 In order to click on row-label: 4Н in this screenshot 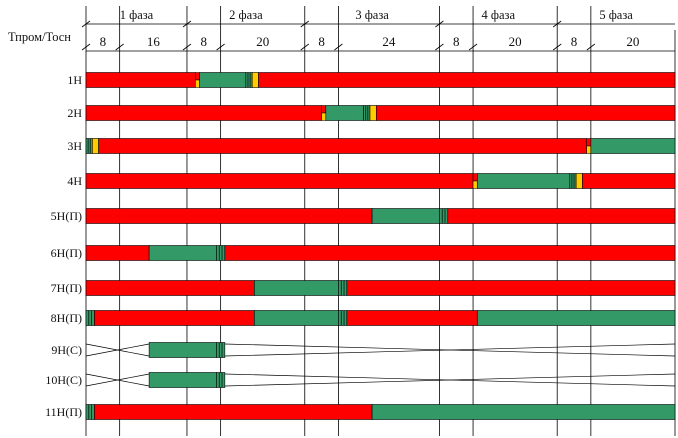, I will do `click(74, 181)`.